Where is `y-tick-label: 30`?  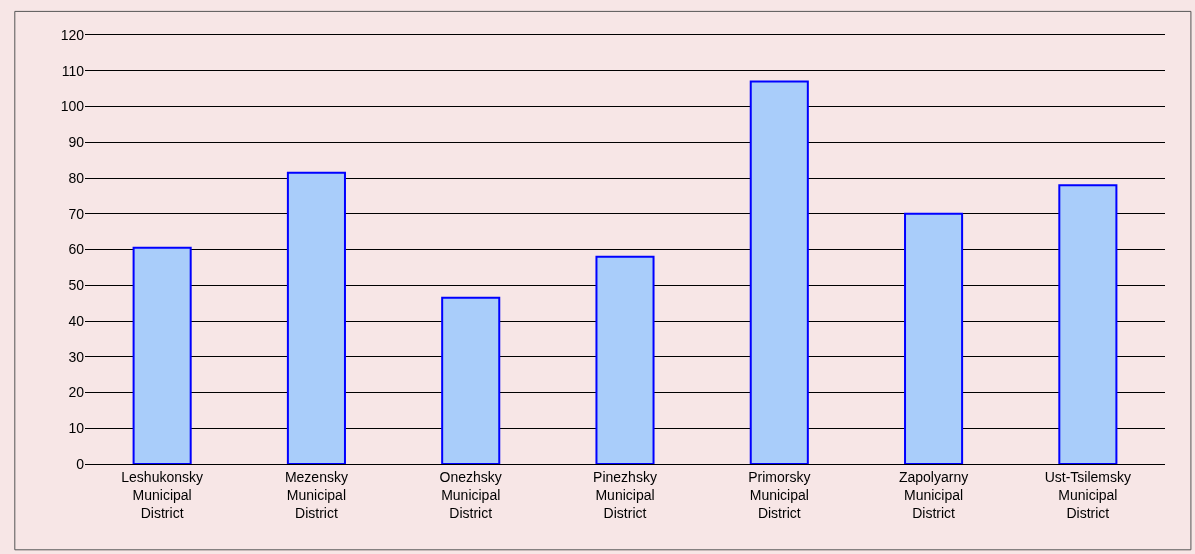
y-tick-label: 30 is located at coordinates (76, 356).